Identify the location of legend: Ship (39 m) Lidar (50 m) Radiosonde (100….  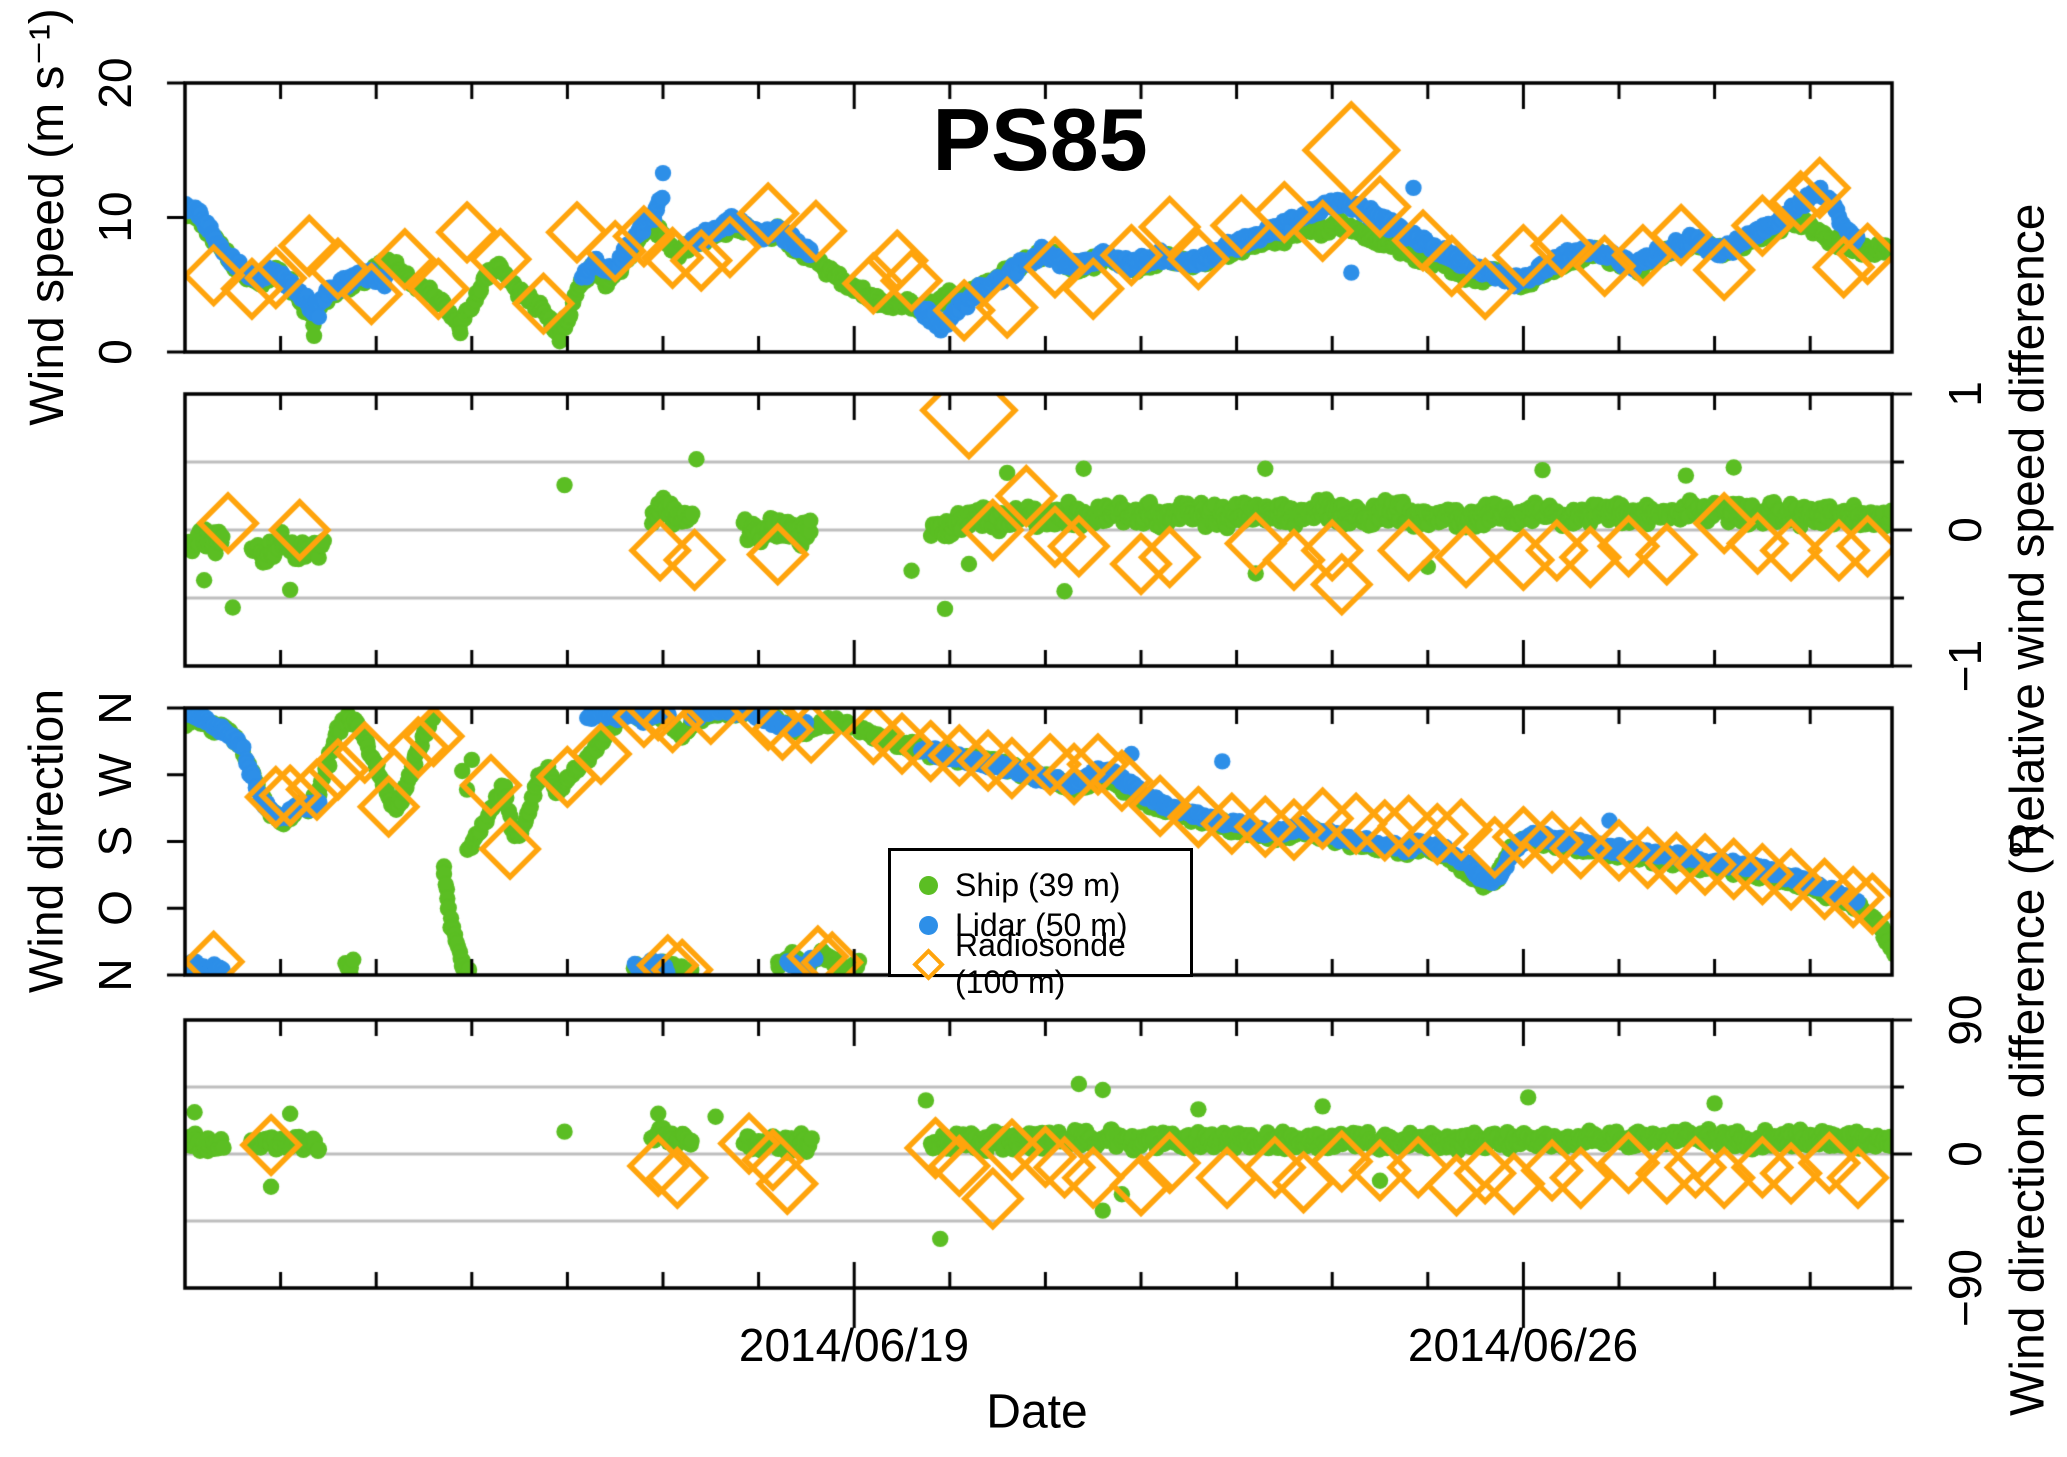
(1040, 924).